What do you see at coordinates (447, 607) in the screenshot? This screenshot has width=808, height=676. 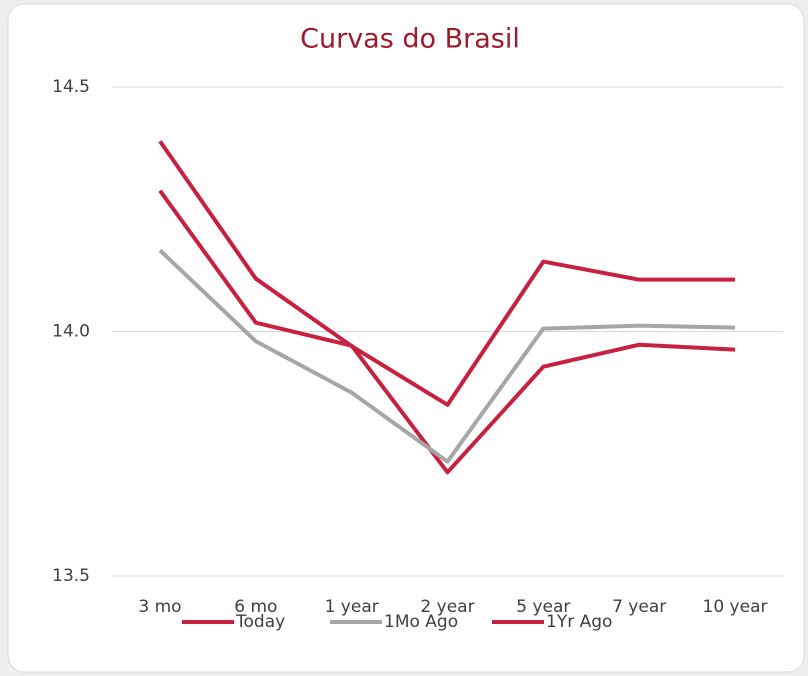 I see `x-tick-label: 2 year` at bounding box center [447, 607].